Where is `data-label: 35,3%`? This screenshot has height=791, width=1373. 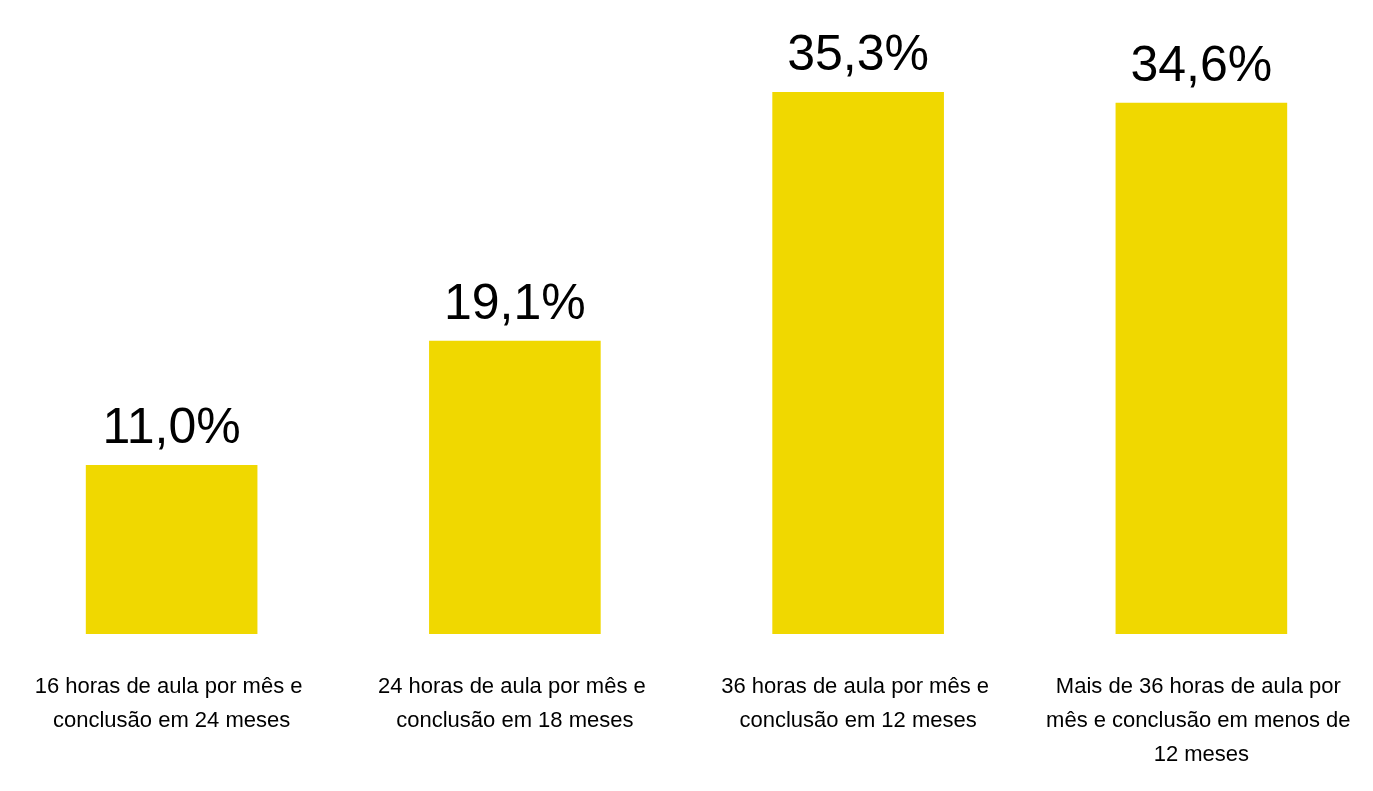
data-label: 35,3% is located at coordinates (858, 53).